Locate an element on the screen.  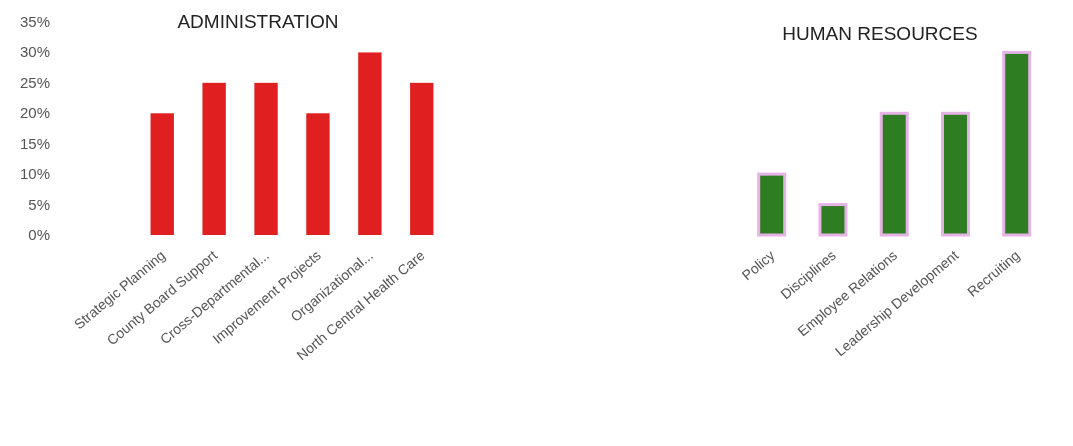
y-tick-label: 20% is located at coordinates (34, 113).